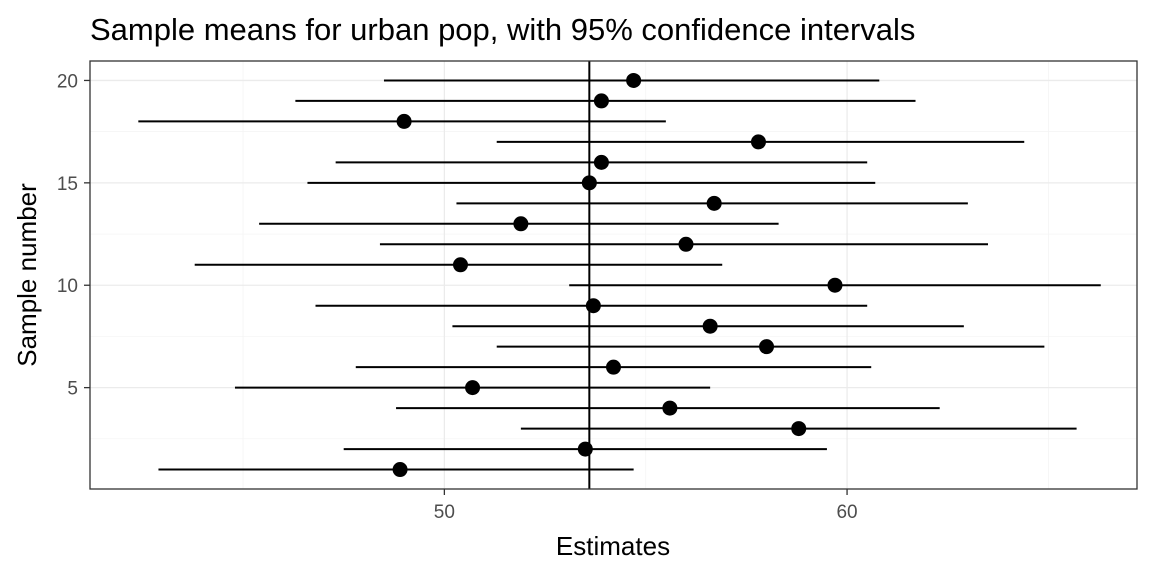  Describe the element at coordinates (613, 546) in the screenshot. I see `x-axis-title: Estimates` at that location.